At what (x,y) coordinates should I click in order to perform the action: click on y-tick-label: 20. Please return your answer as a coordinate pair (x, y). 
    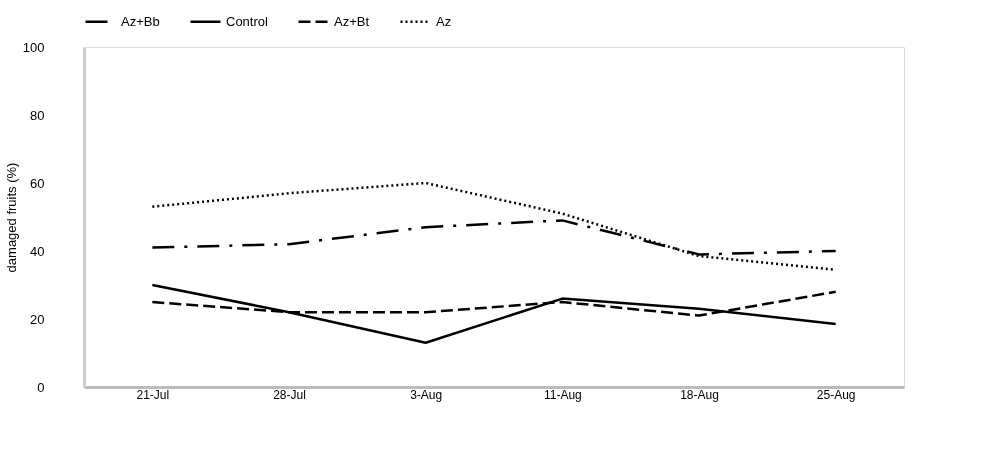
    Looking at the image, I should click on (37, 319).